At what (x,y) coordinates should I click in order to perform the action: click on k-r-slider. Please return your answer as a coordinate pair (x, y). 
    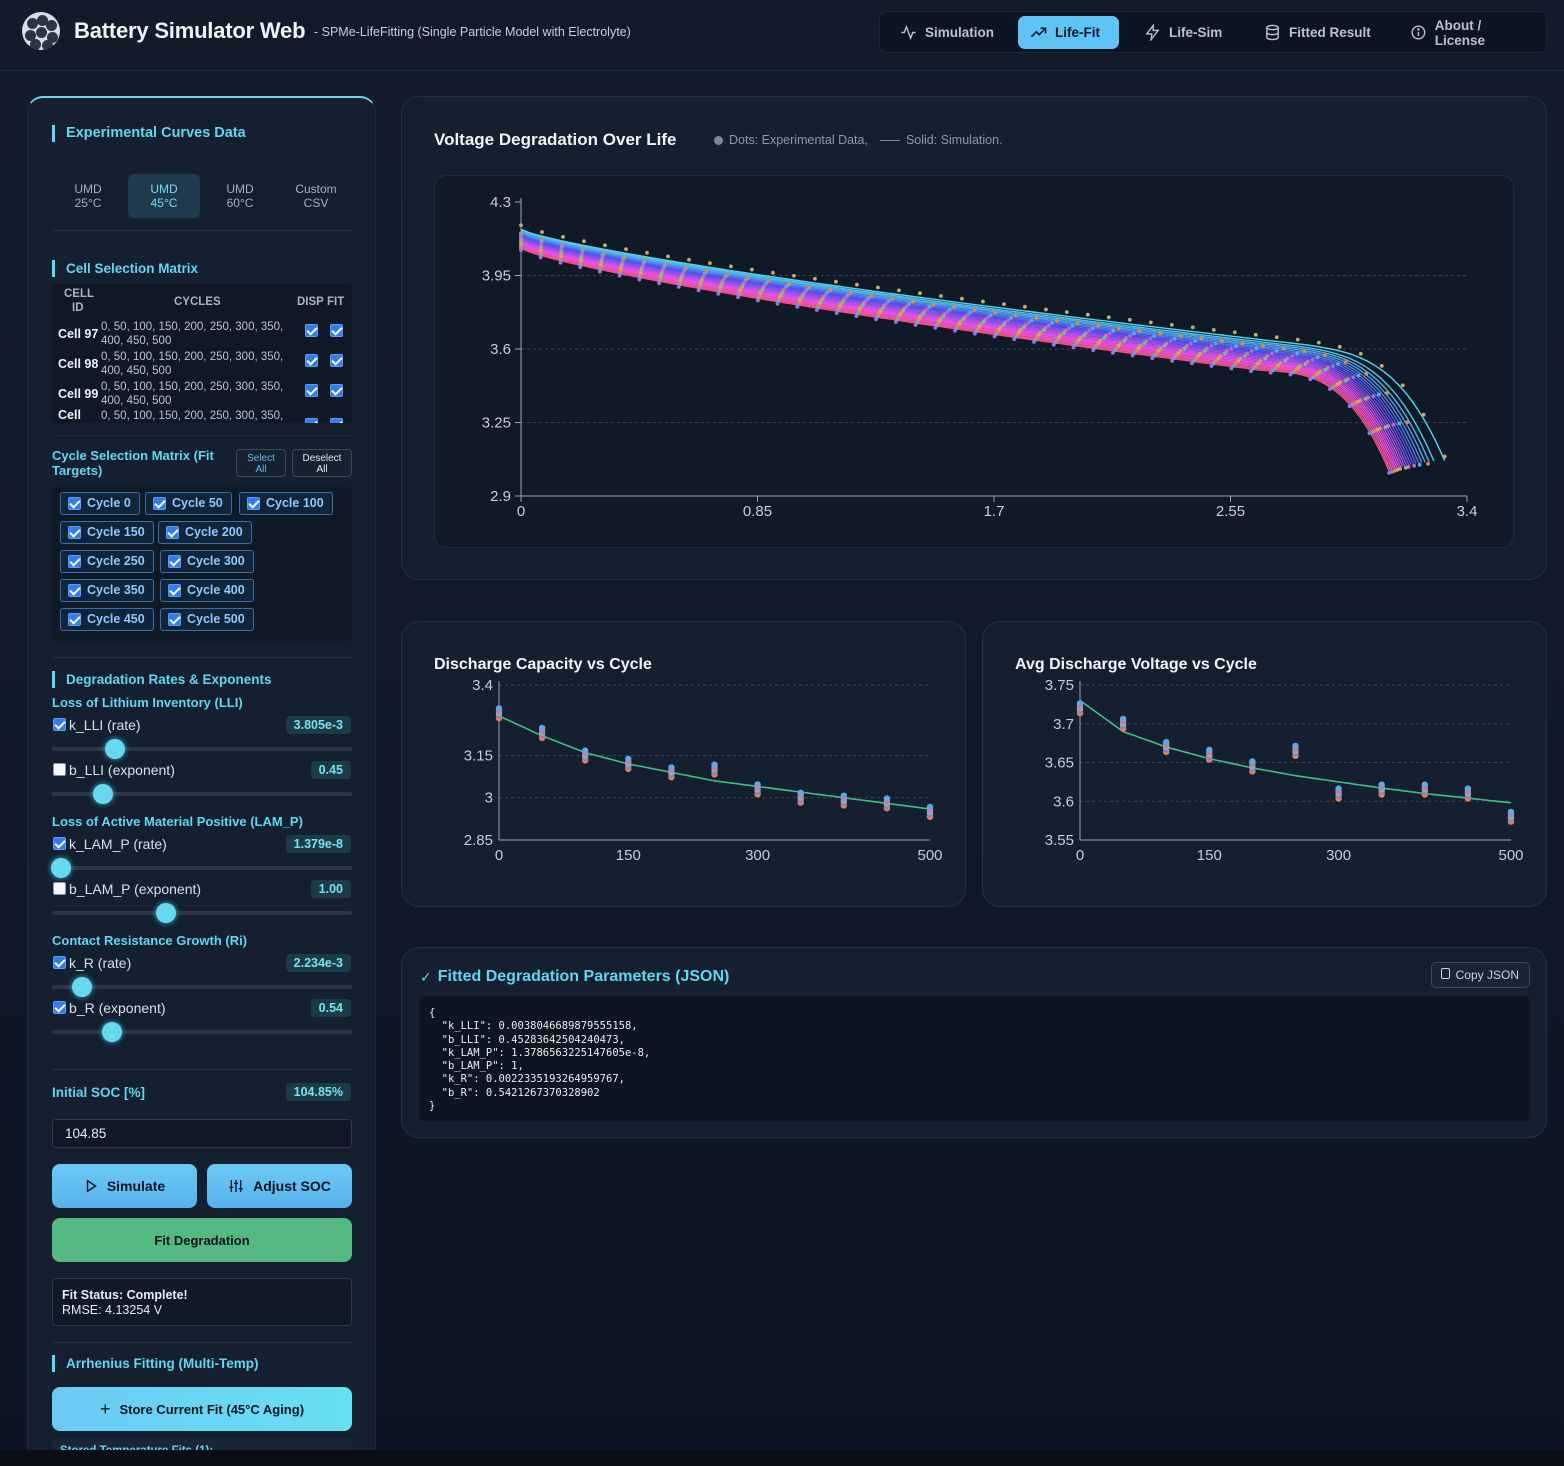
    Looking at the image, I should click on (202, 987).